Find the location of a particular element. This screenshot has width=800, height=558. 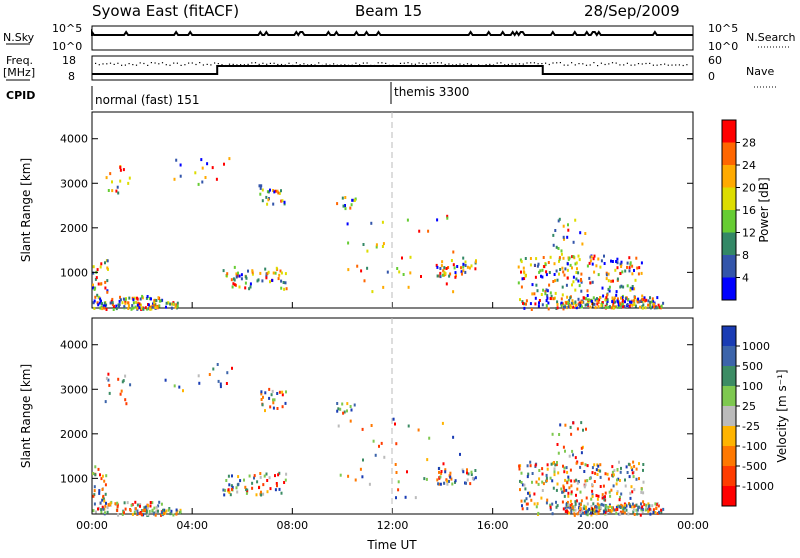

date-title: 28/Sep/2009 is located at coordinates (632, 11).